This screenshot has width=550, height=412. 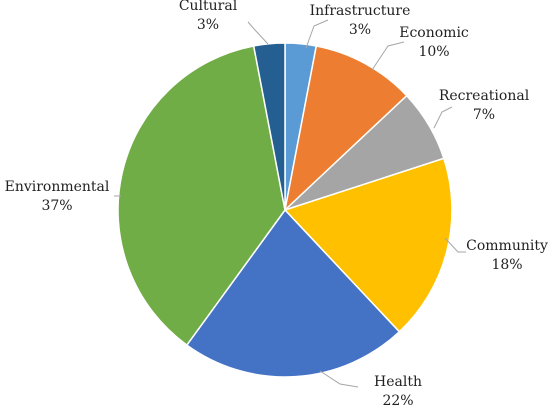 I want to click on slice-label-economic: Economic, so click(x=434, y=33).